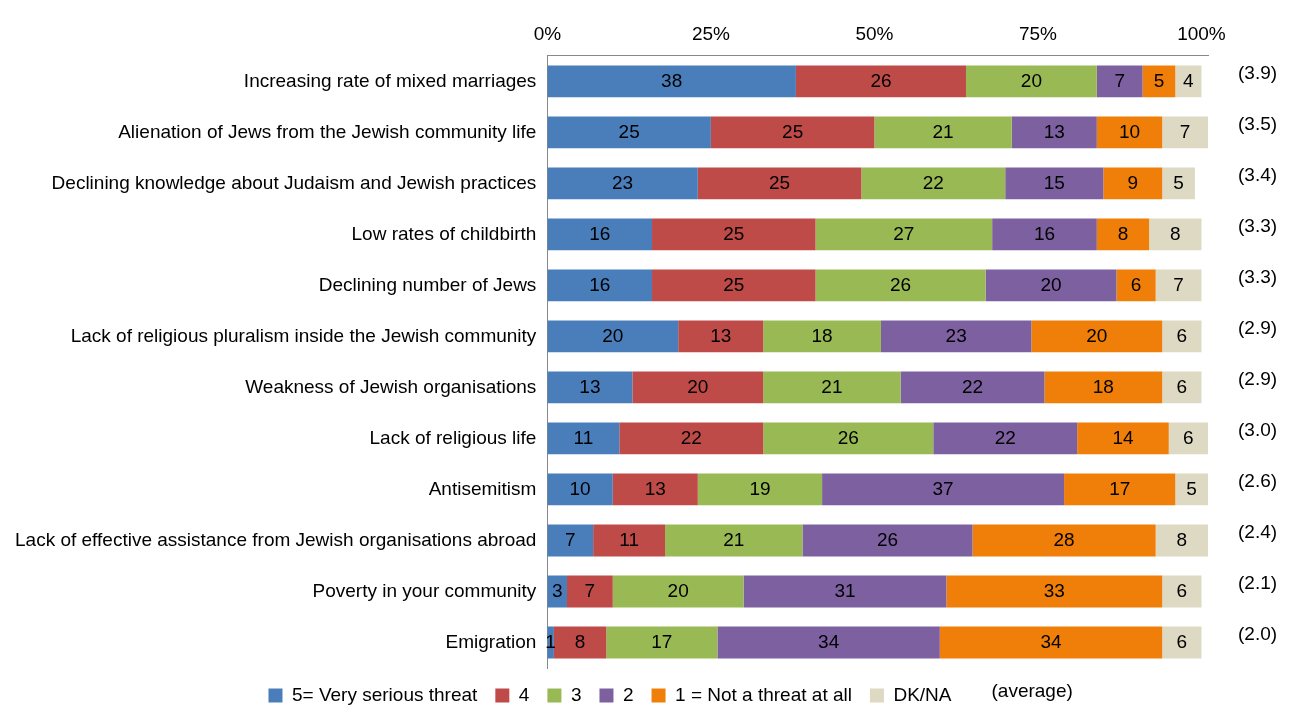 This screenshot has height=723, width=1316. I want to click on data-label: 34, so click(829, 641).